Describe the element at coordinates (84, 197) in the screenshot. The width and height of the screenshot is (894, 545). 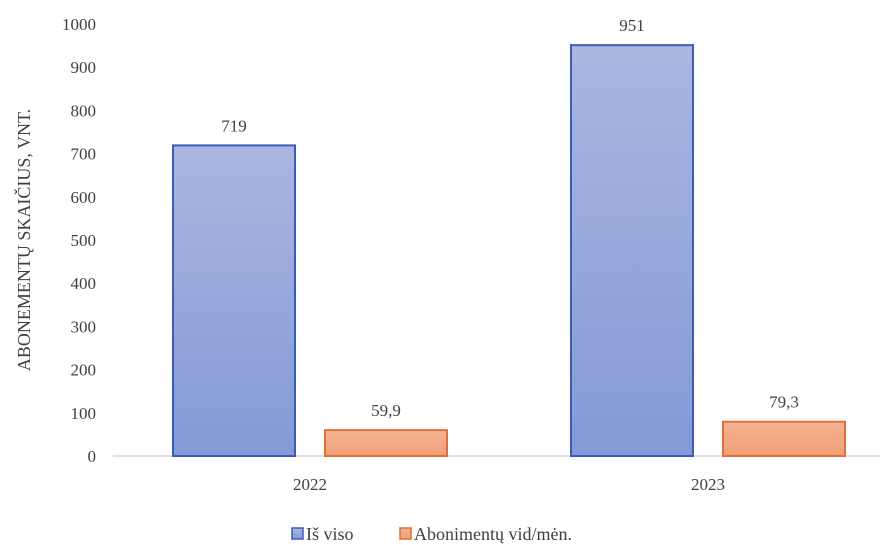
I see `y-tick-label: 600` at that location.